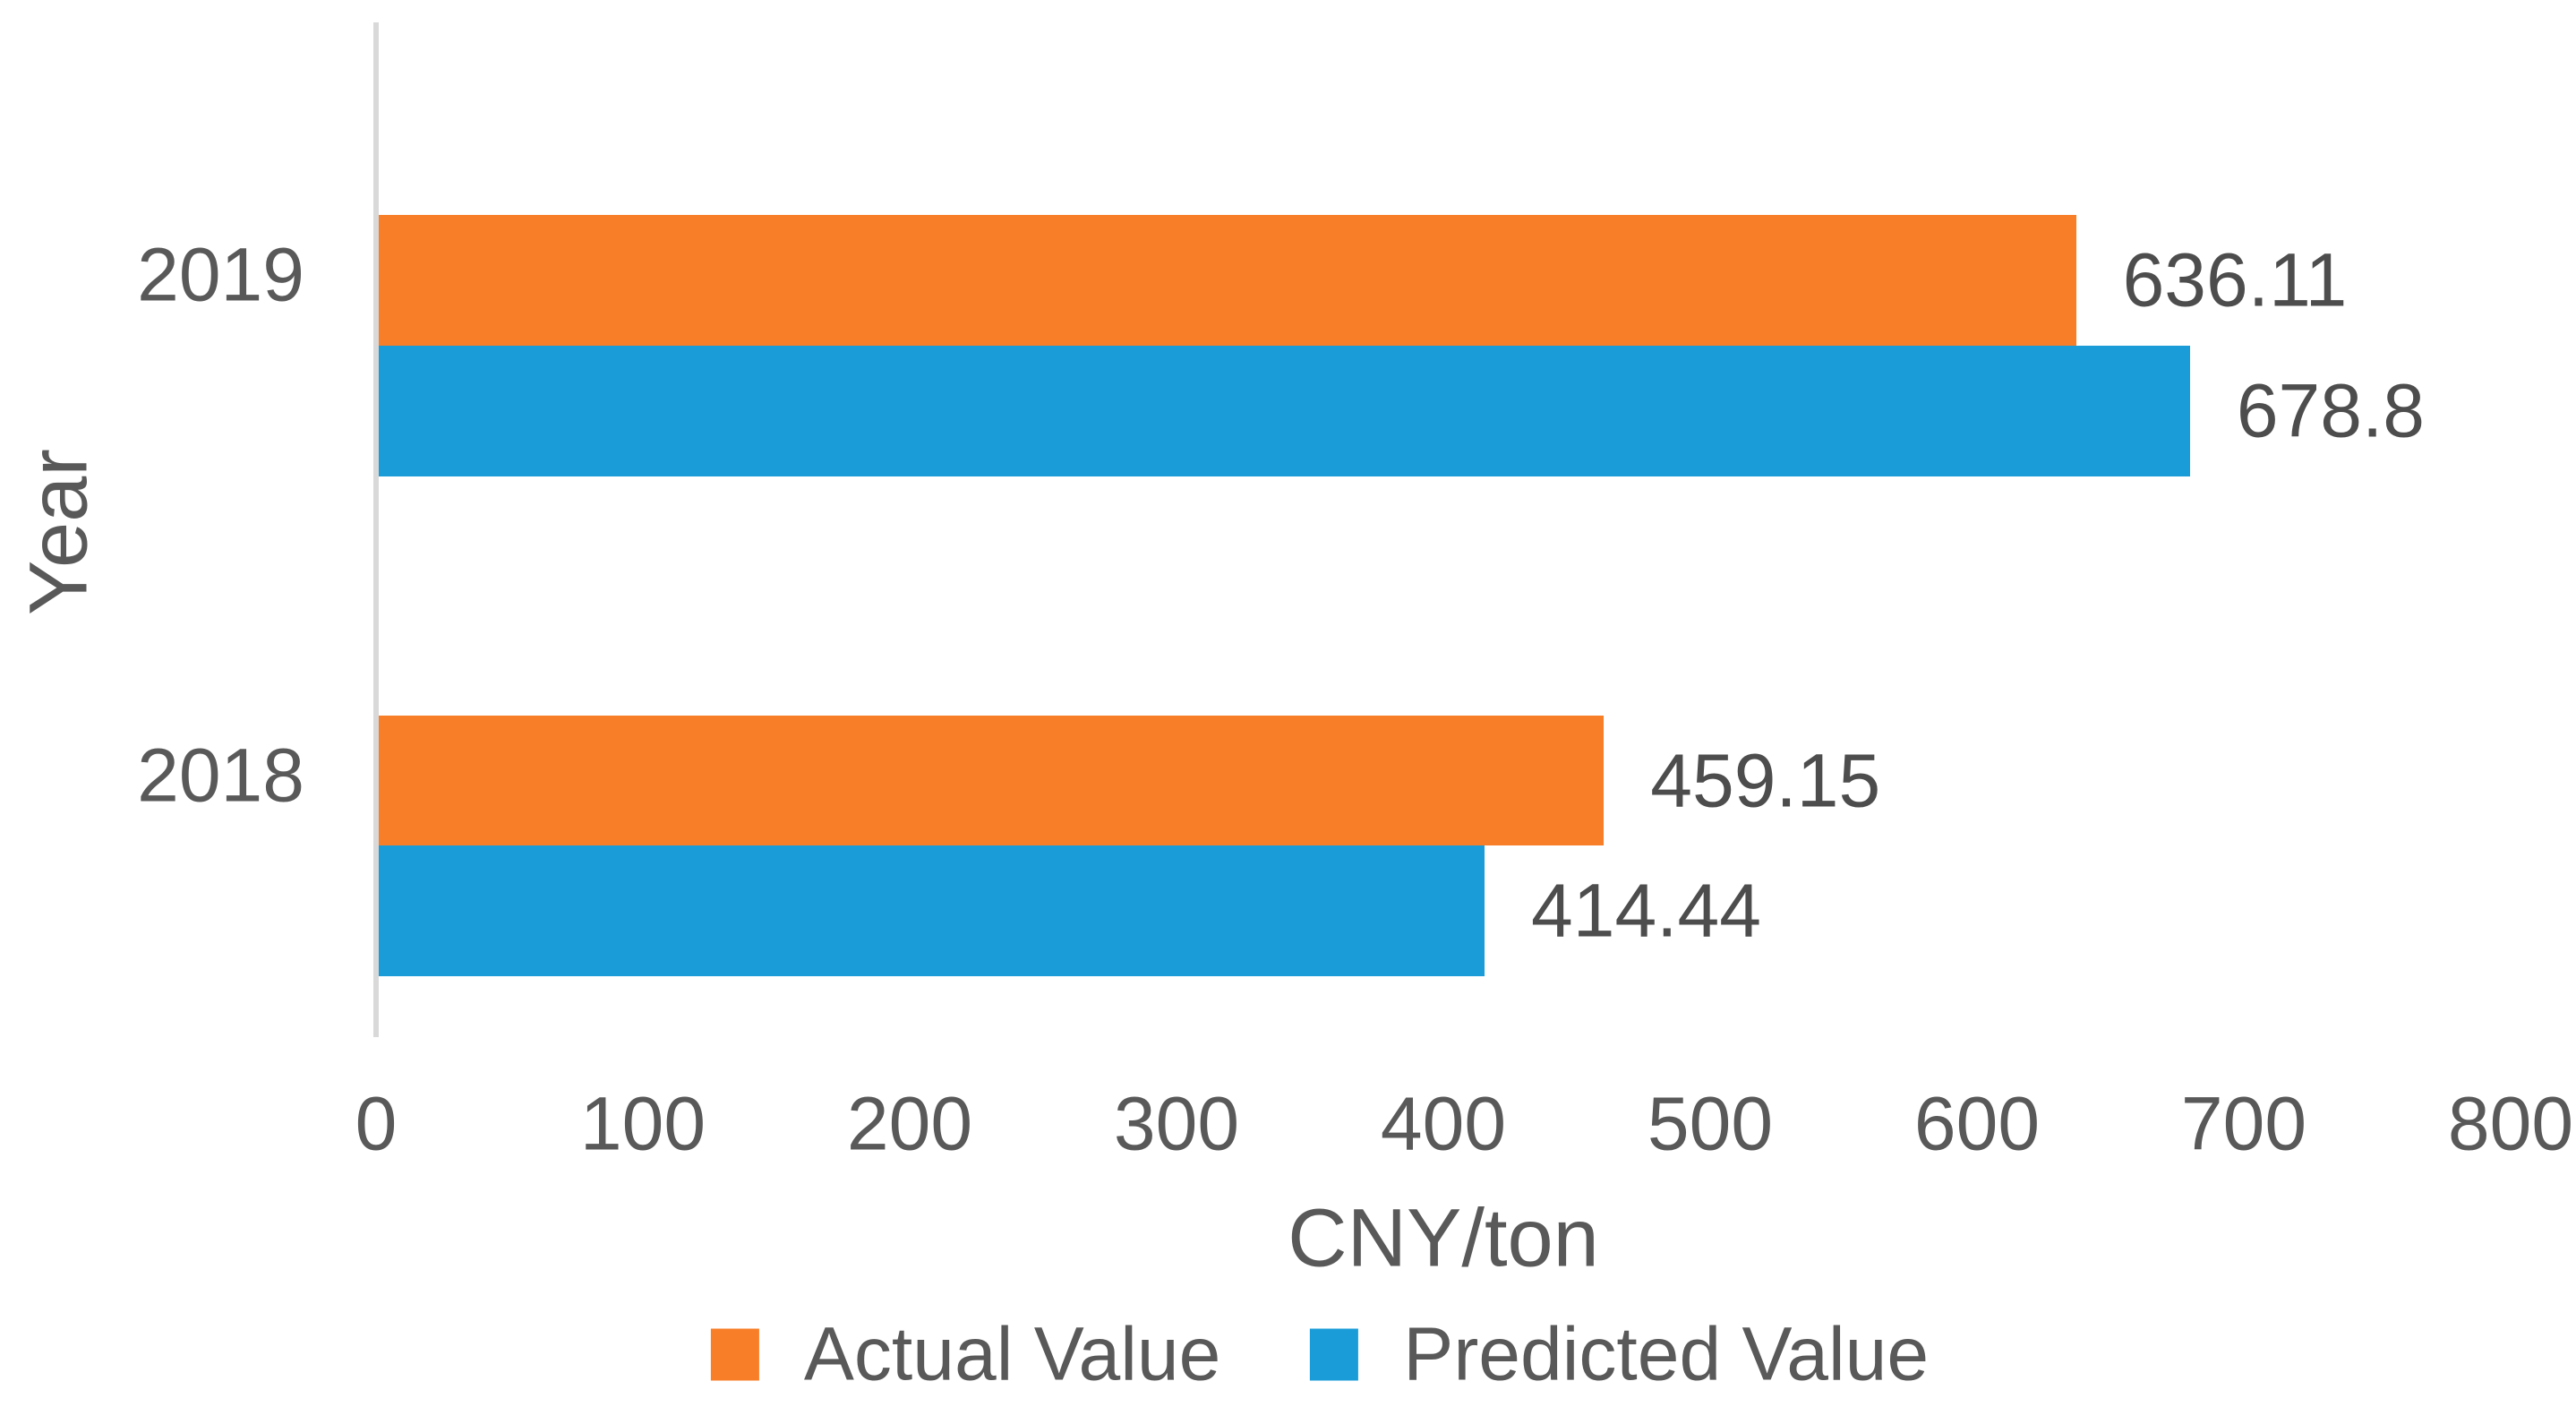 Image resolution: width=2576 pixels, height=1407 pixels. Describe the element at coordinates (1977, 1123) in the screenshot. I see `value-tick-label: 600` at that location.